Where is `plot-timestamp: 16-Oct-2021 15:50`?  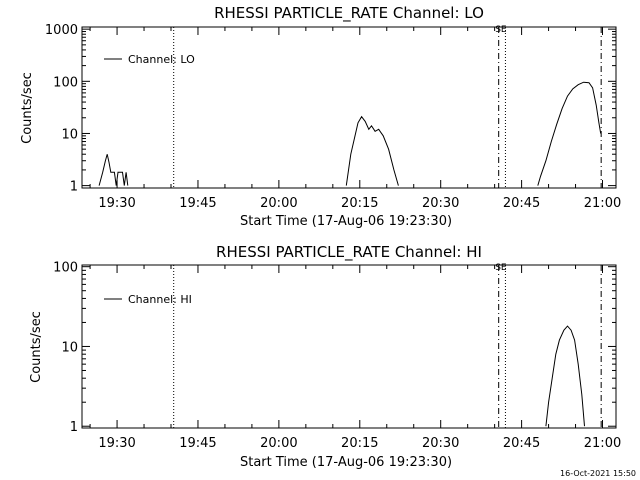 plot-timestamp: 16-Oct-2021 15:50 is located at coordinates (598, 473).